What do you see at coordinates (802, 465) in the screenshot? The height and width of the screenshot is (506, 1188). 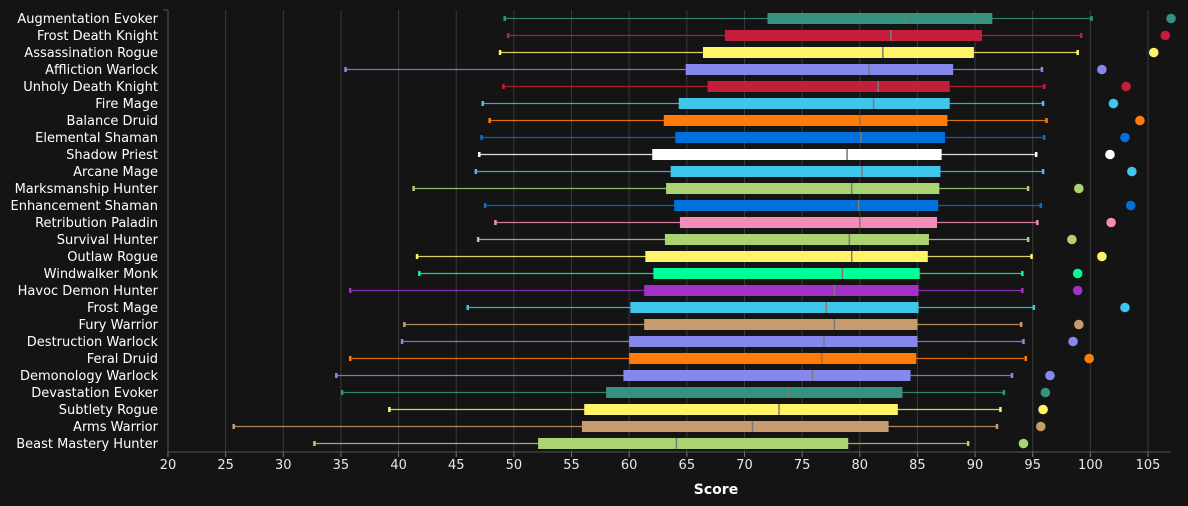 I see `x-tick-label: 75` at bounding box center [802, 465].